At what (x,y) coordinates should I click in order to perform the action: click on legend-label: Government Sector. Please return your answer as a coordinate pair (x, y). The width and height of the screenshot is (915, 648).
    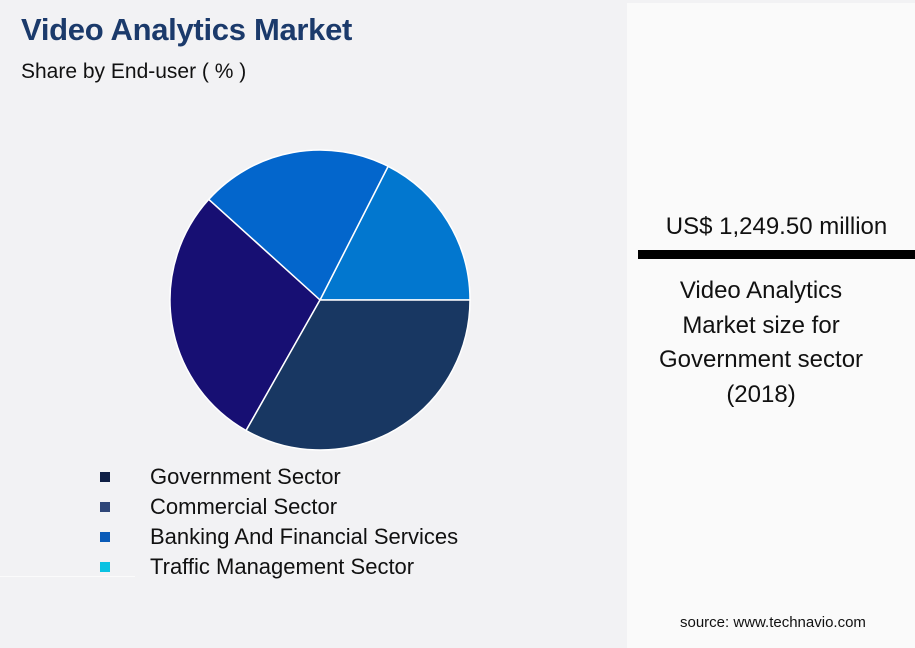
    Looking at the image, I should click on (245, 476).